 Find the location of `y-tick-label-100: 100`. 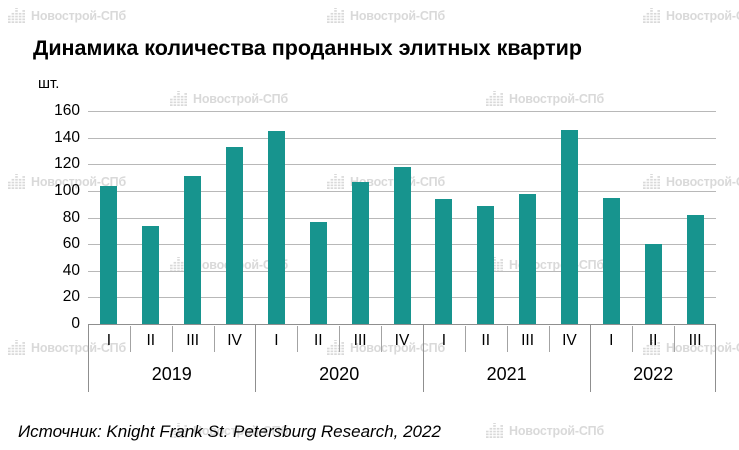

y-tick-label-100: 100 is located at coordinates (67, 190).